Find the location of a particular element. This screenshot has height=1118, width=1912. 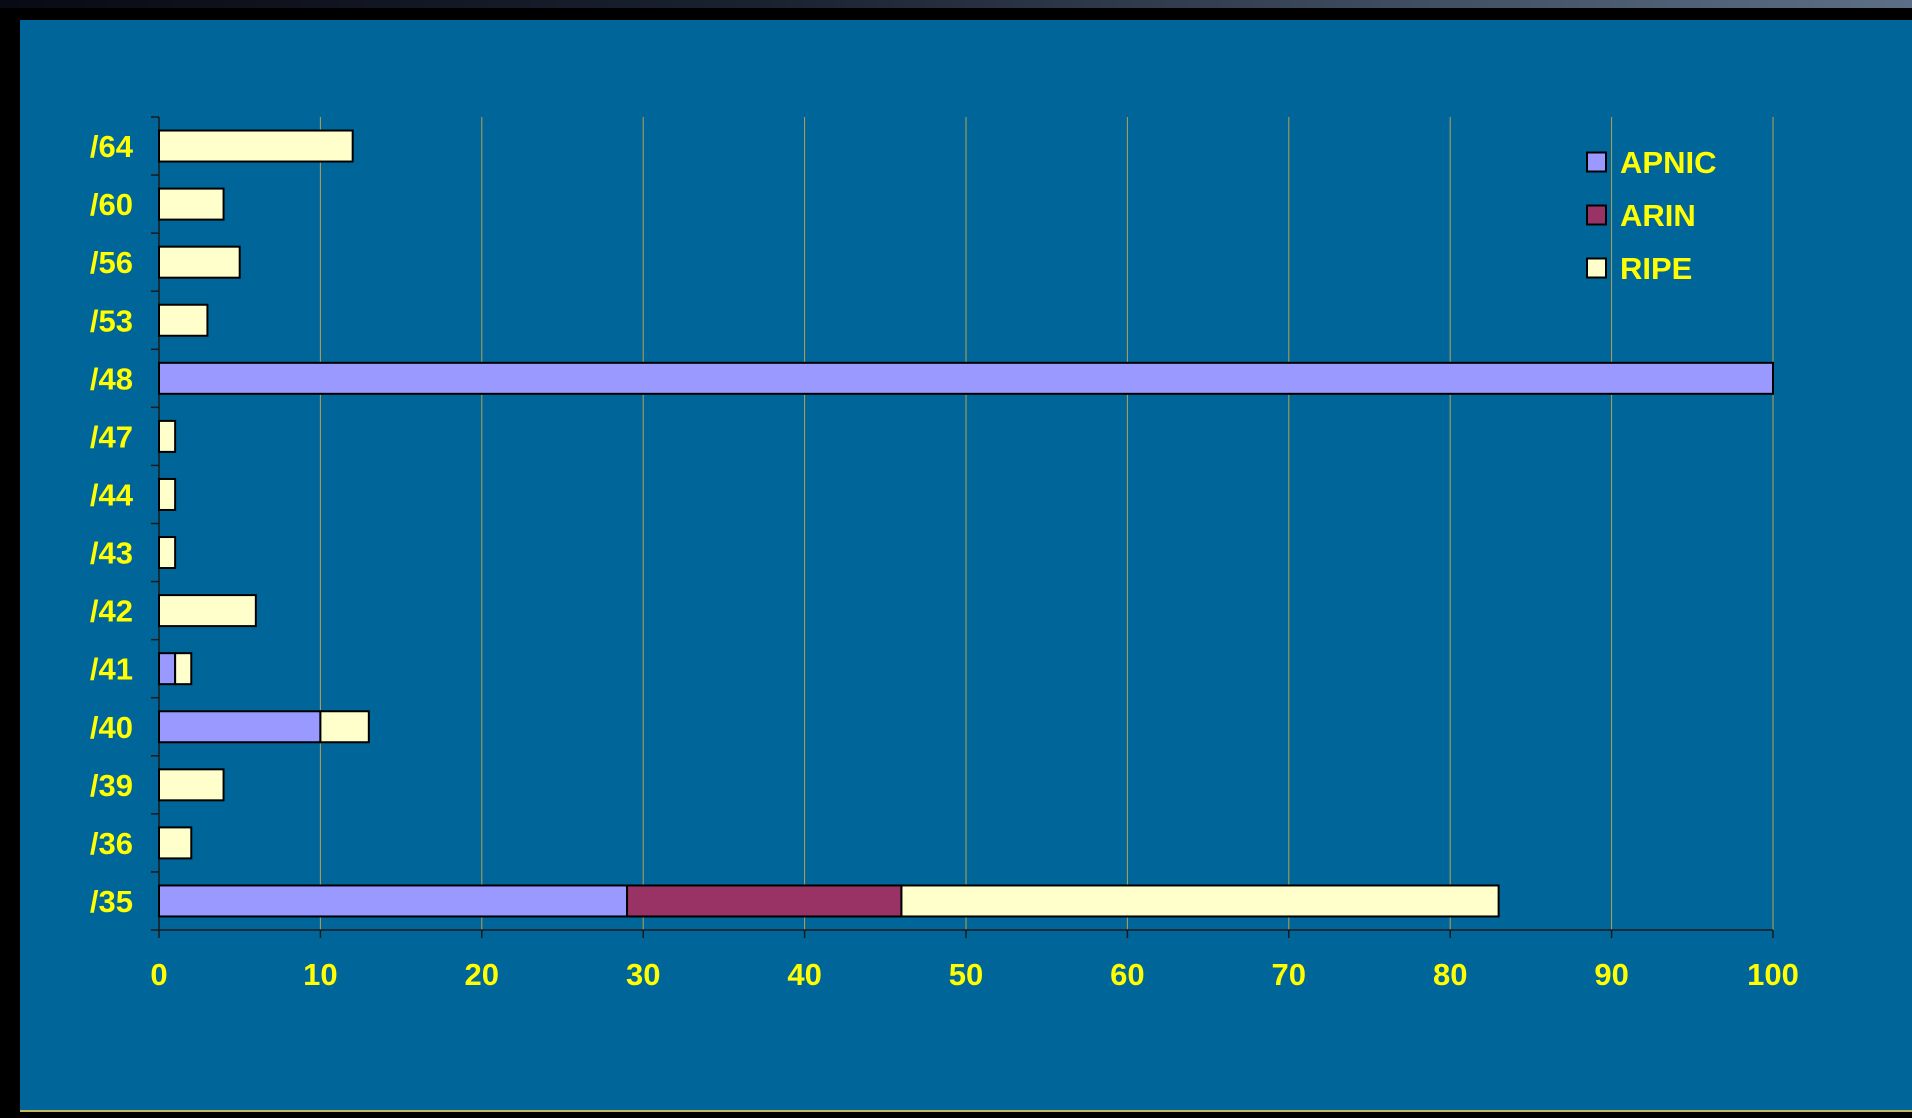

x-tick-label: 50 is located at coordinates (966, 974).